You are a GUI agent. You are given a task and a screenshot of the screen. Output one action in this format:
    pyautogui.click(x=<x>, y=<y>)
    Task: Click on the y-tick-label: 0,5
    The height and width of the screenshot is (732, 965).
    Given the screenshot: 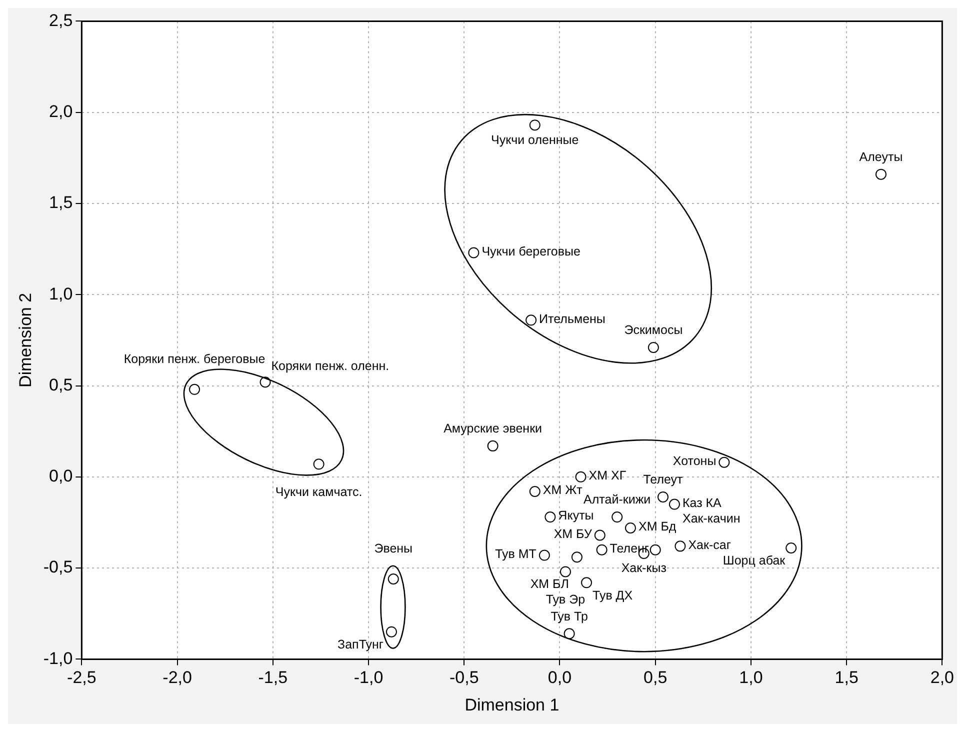 What is the action you would take?
    pyautogui.click(x=61, y=384)
    